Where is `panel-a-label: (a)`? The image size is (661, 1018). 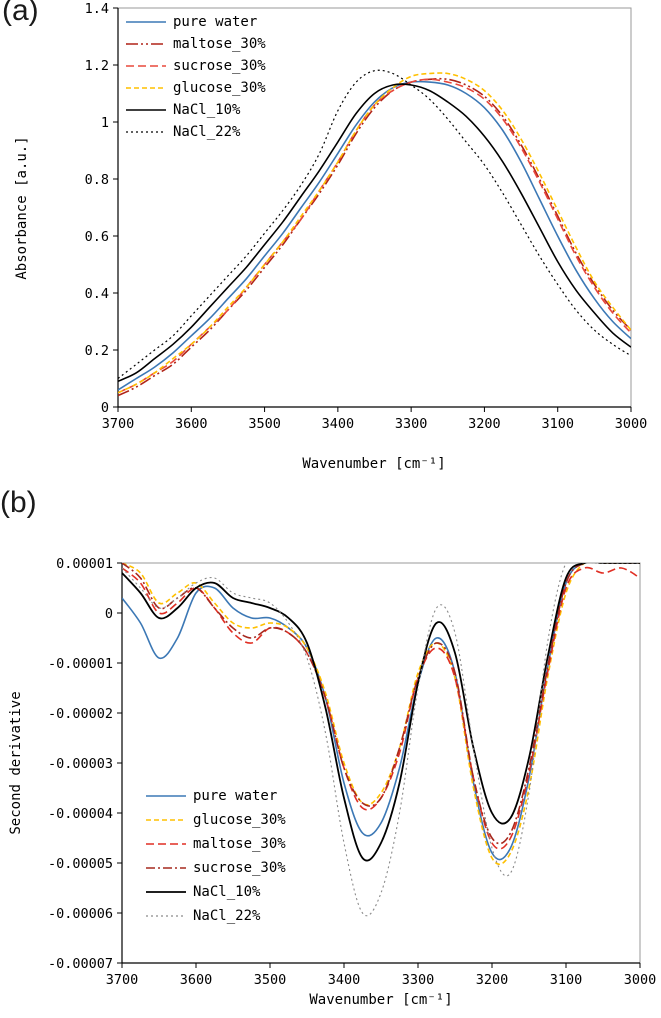 panel-a-label: (a) is located at coordinates (20, 13).